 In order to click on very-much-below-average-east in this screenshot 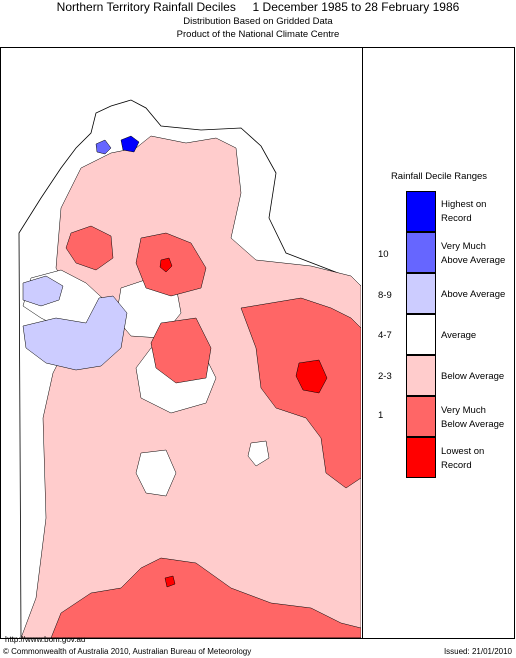, I will do `click(300, 393)`.